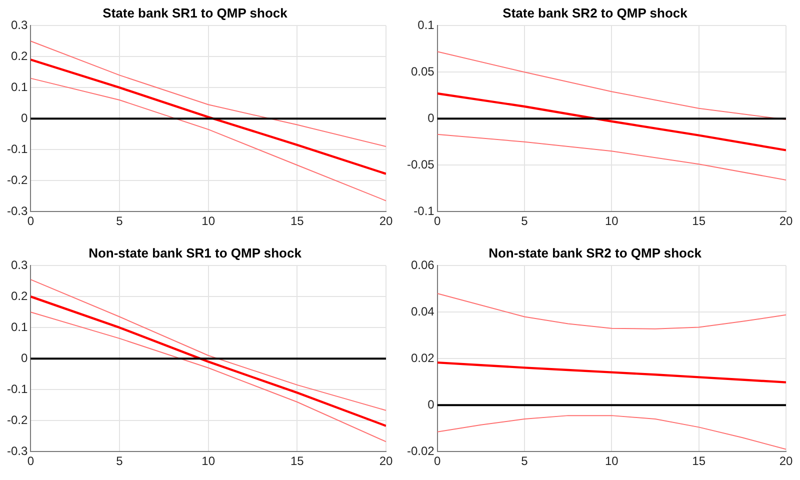 The height and width of the screenshot is (480, 800). What do you see at coordinates (195, 12) in the screenshot?
I see `chart-title: State bank SR1 to QMP shock` at bounding box center [195, 12].